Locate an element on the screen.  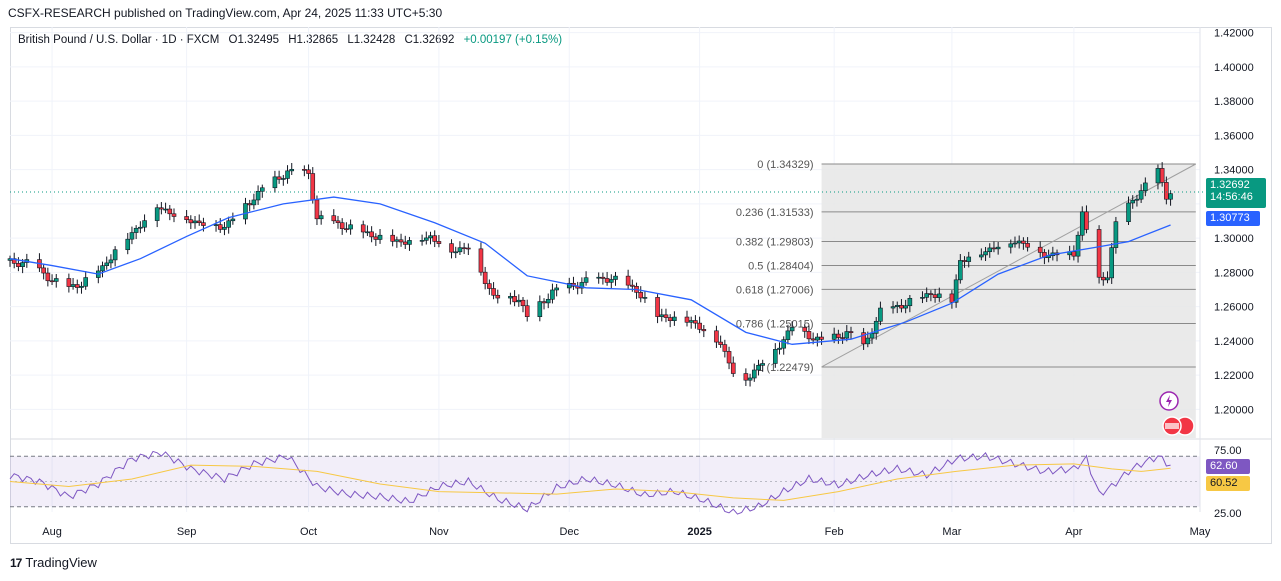
time-tick-label: Oct is located at coordinates (308, 532).